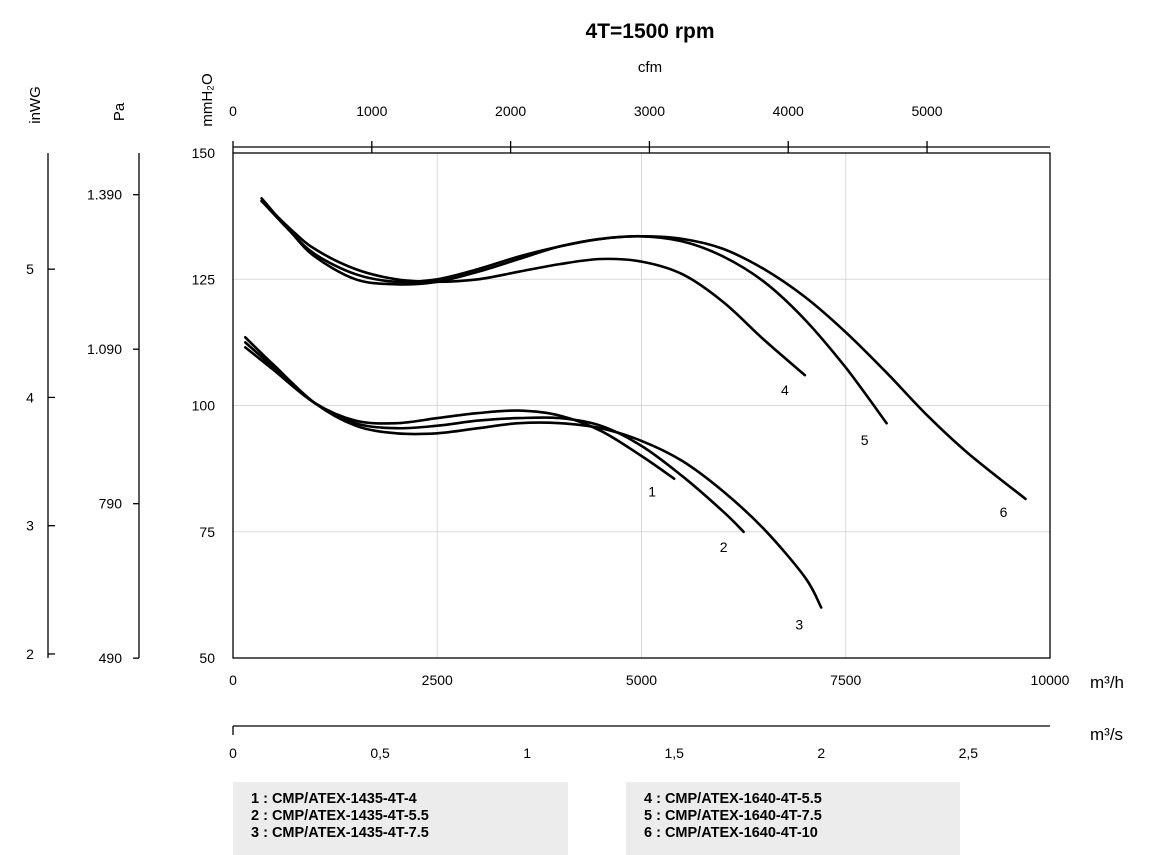 This screenshot has height=855, width=1169. What do you see at coordinates (207, 532) in the screenshot?
I see `y-tick-label: 75` at bounding box center [207, 532].